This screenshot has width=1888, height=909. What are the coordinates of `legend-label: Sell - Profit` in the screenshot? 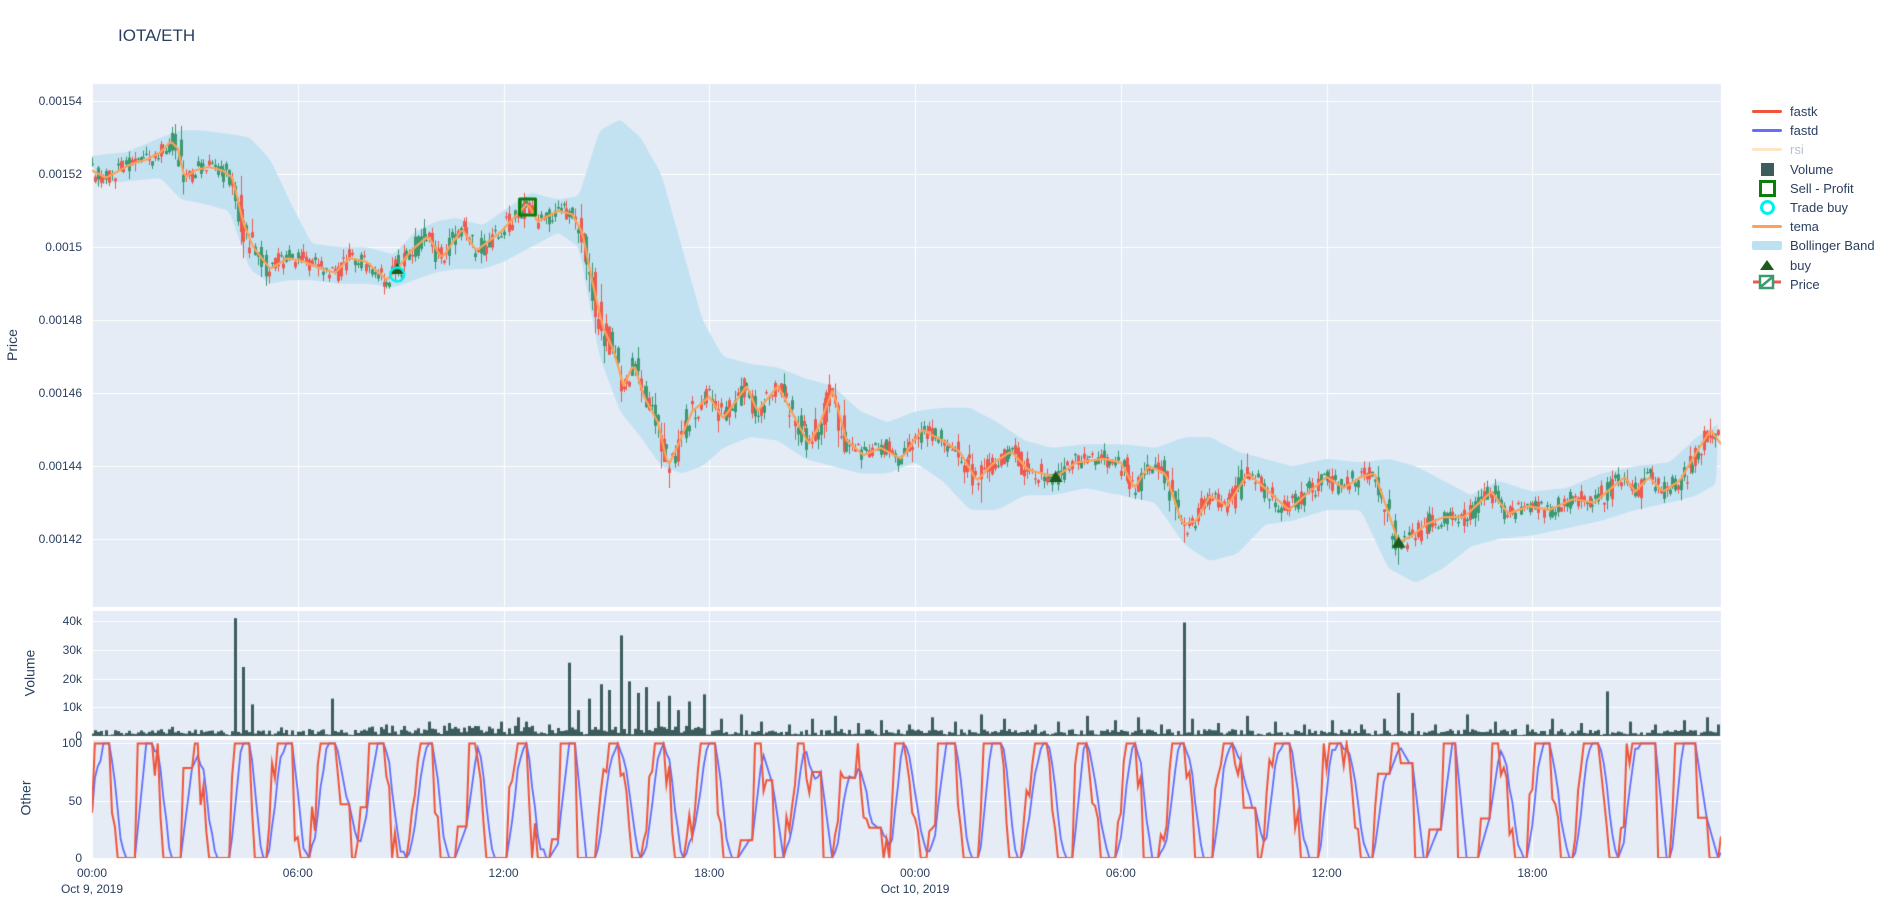 It's located at (1822, 188).